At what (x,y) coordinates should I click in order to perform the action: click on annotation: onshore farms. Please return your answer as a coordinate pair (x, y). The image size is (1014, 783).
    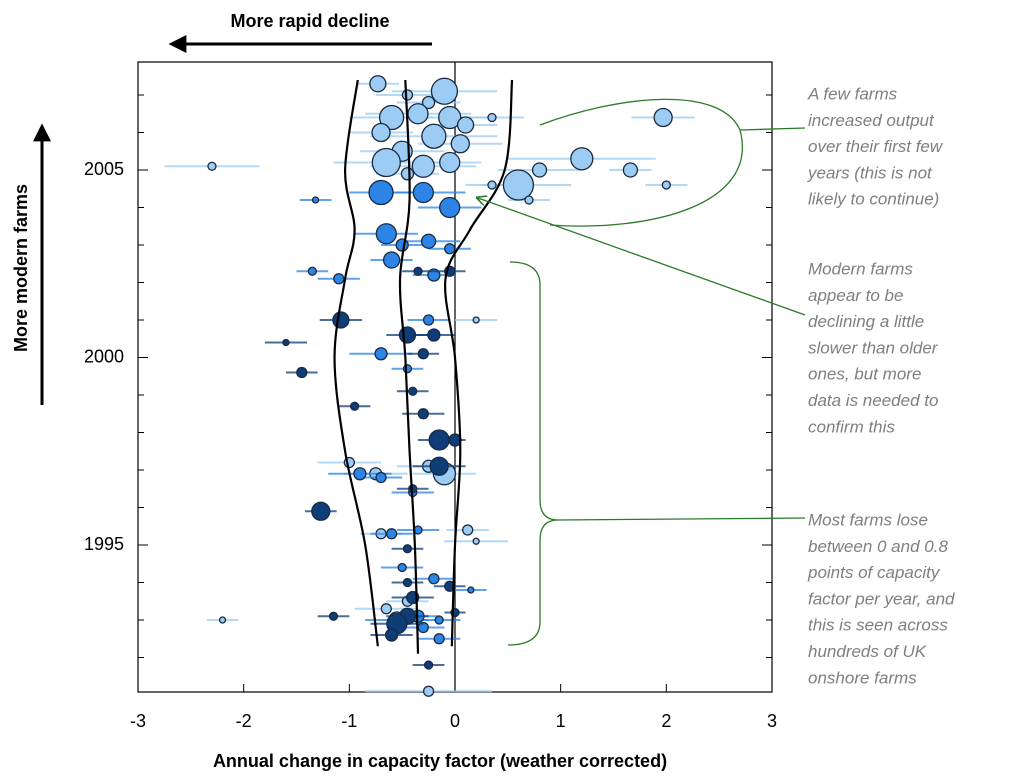
    Looking at the image, I should click on (862, 677).